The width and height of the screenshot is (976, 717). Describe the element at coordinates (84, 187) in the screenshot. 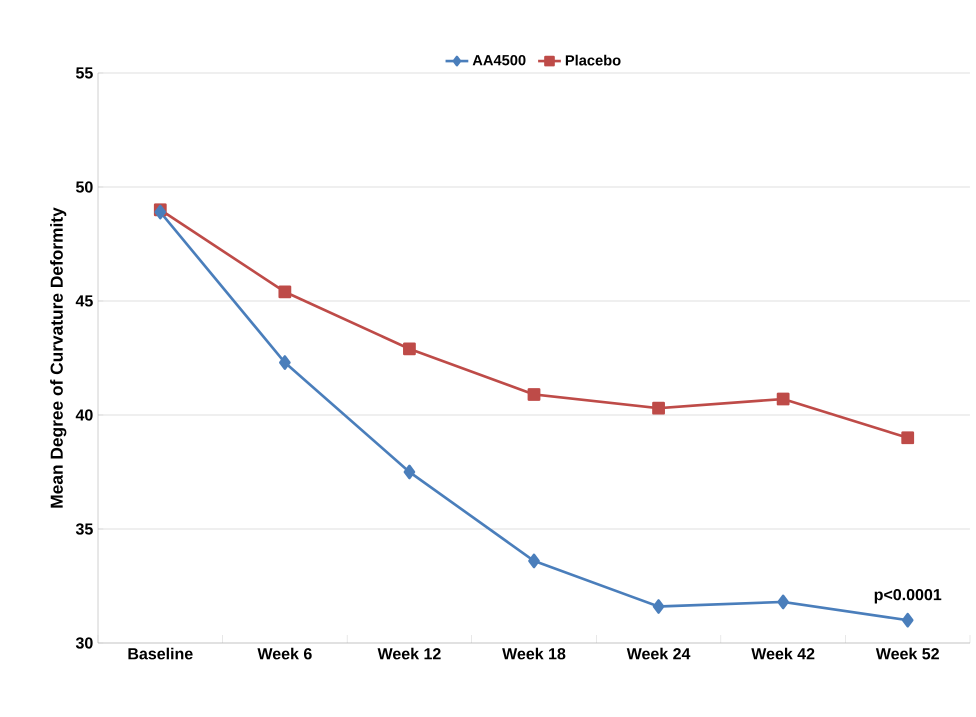

I see `y-tick-label: 50` at that location.